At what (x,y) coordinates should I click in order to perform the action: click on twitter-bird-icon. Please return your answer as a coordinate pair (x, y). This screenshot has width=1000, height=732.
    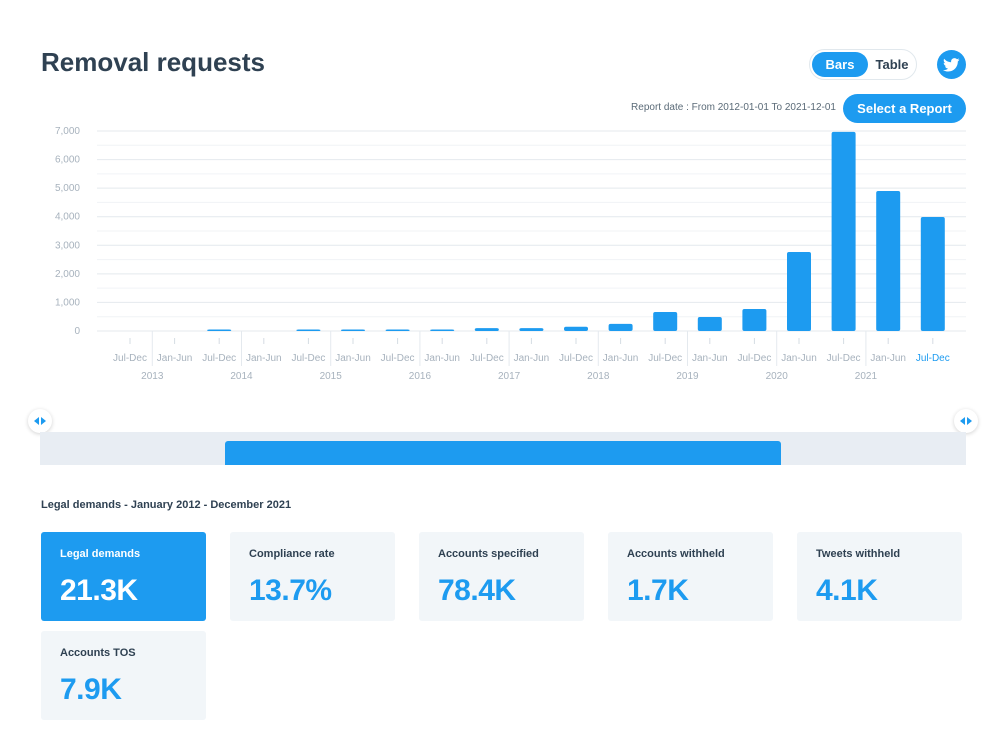
    Looking at the image, I should click on (951, 64).